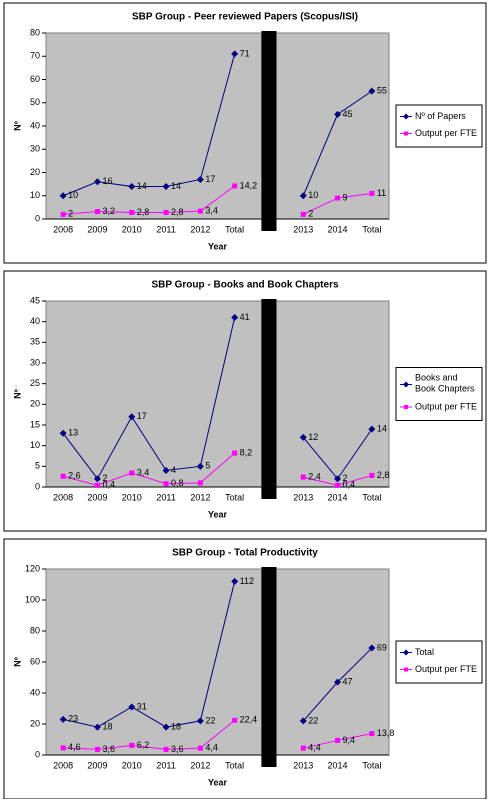 This screenshot has width=490, height=804. I want to click on data-label: 9, so click(345, 197).